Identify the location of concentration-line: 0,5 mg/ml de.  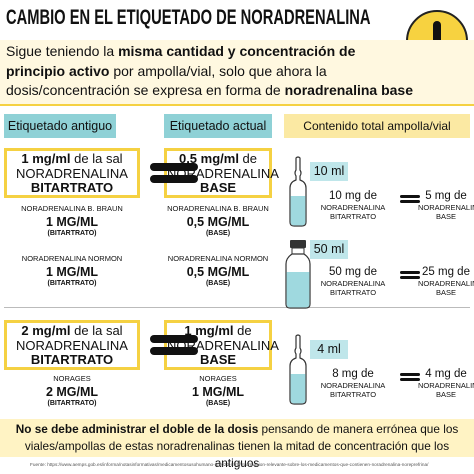
(218, 159).